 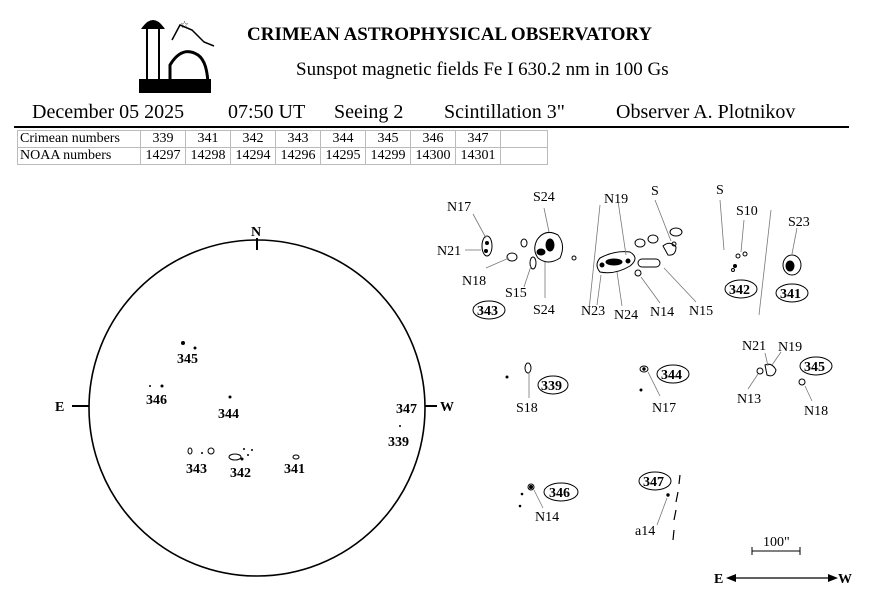 I want to click on detail-label: S10, so click(x=747, y=211).